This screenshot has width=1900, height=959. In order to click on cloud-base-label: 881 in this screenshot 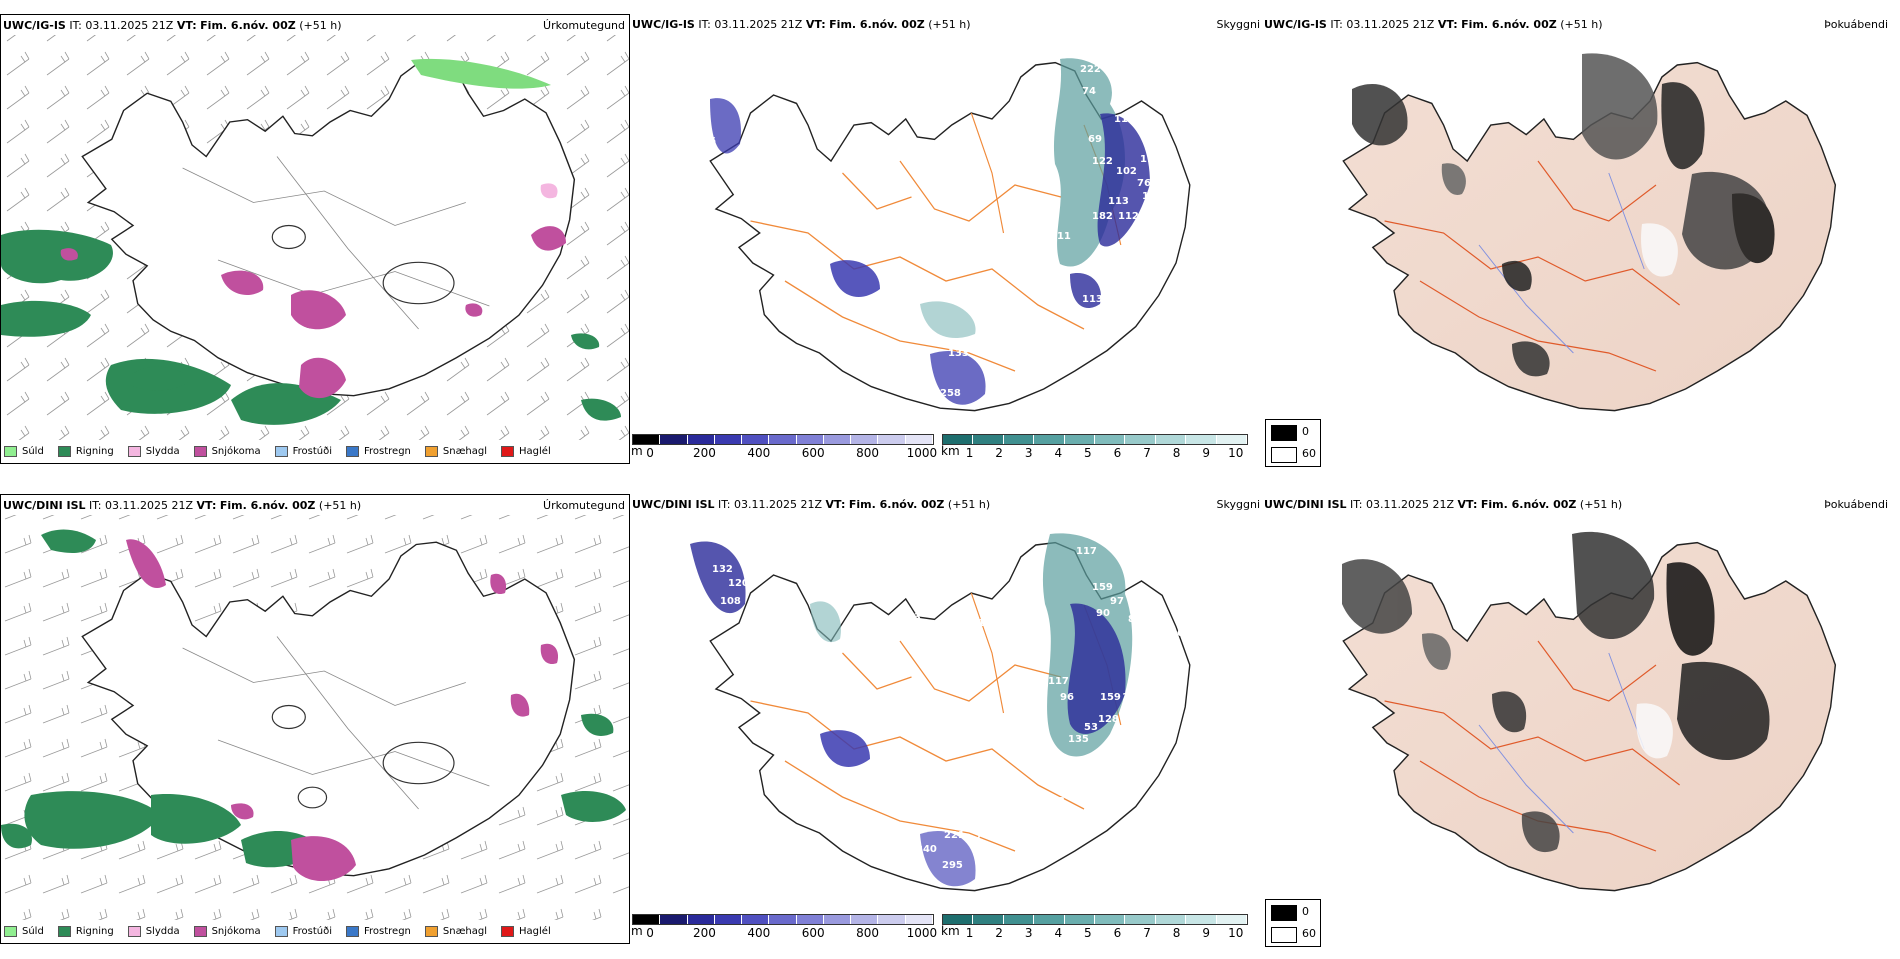, I will do `click(980, 349)`.